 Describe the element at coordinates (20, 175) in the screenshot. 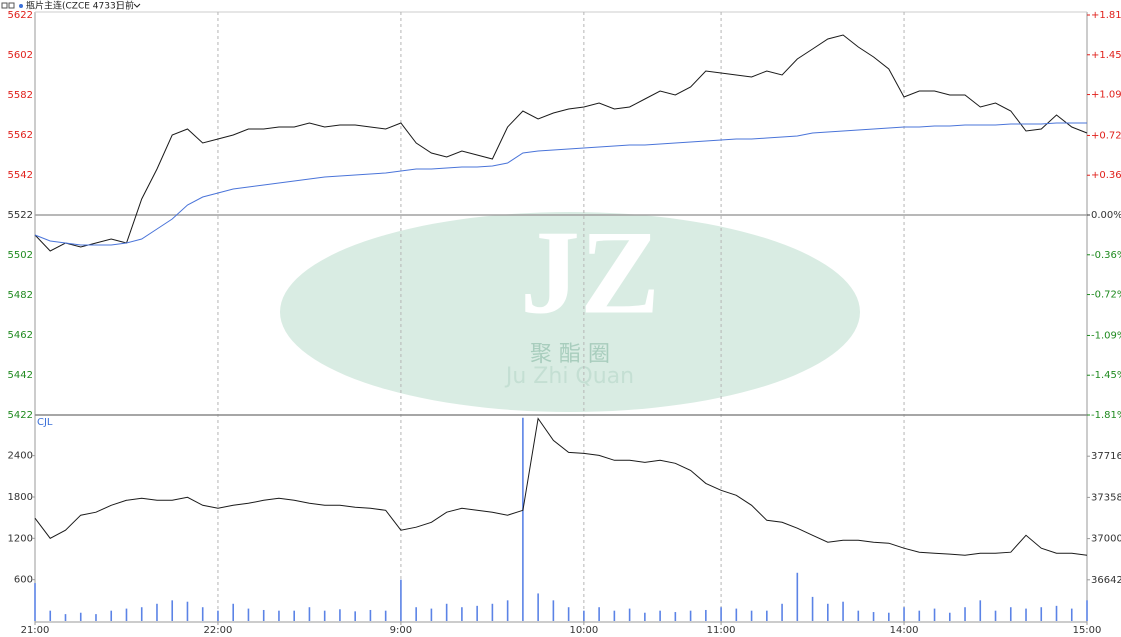

I see `y-tick-label: 5542` at that location.